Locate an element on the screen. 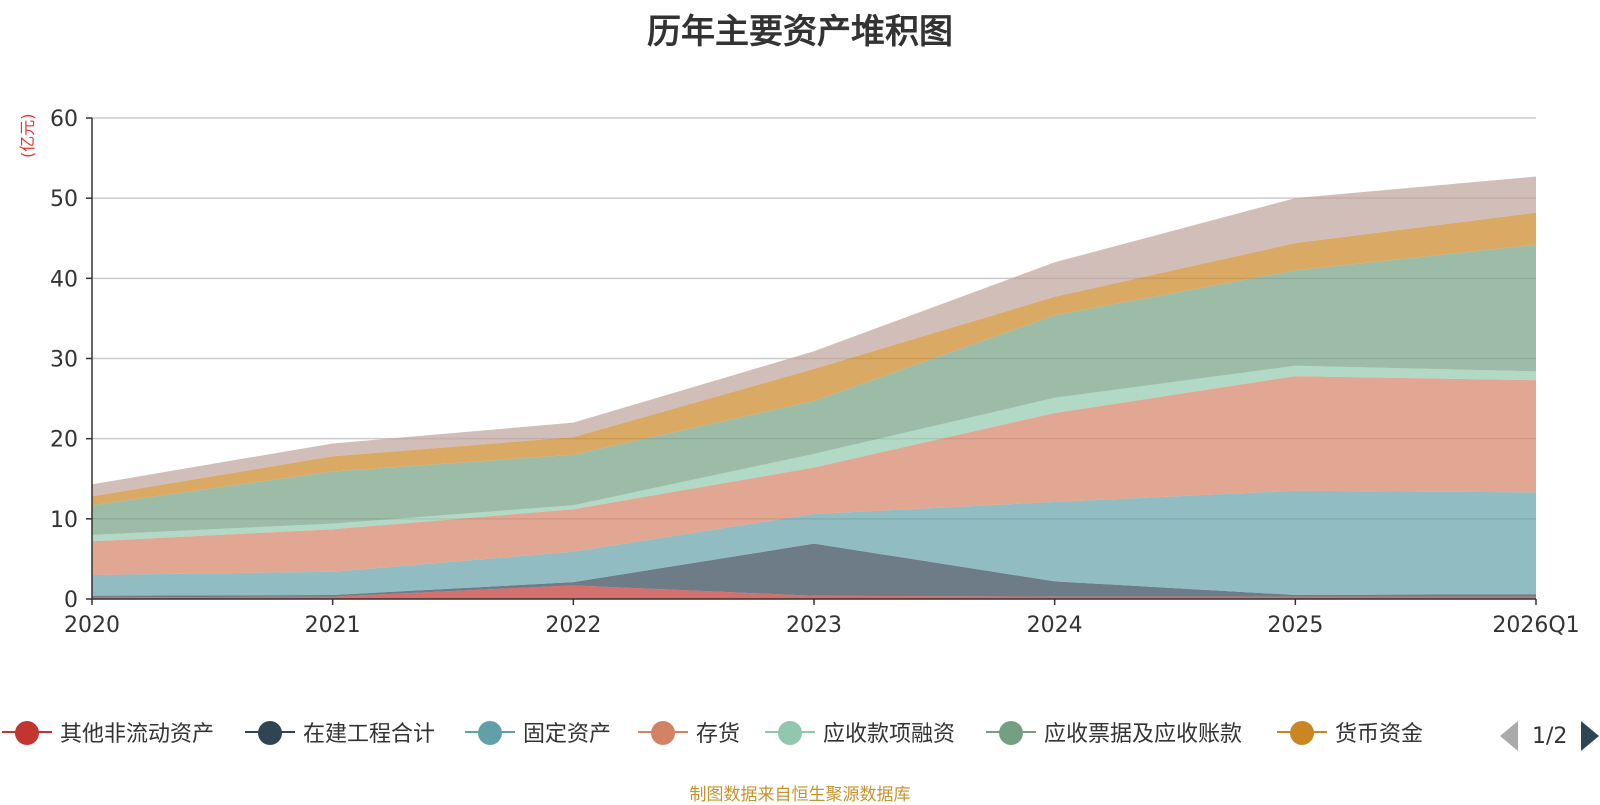  y-tick-label: 60 is located at coordinates (64, 119).